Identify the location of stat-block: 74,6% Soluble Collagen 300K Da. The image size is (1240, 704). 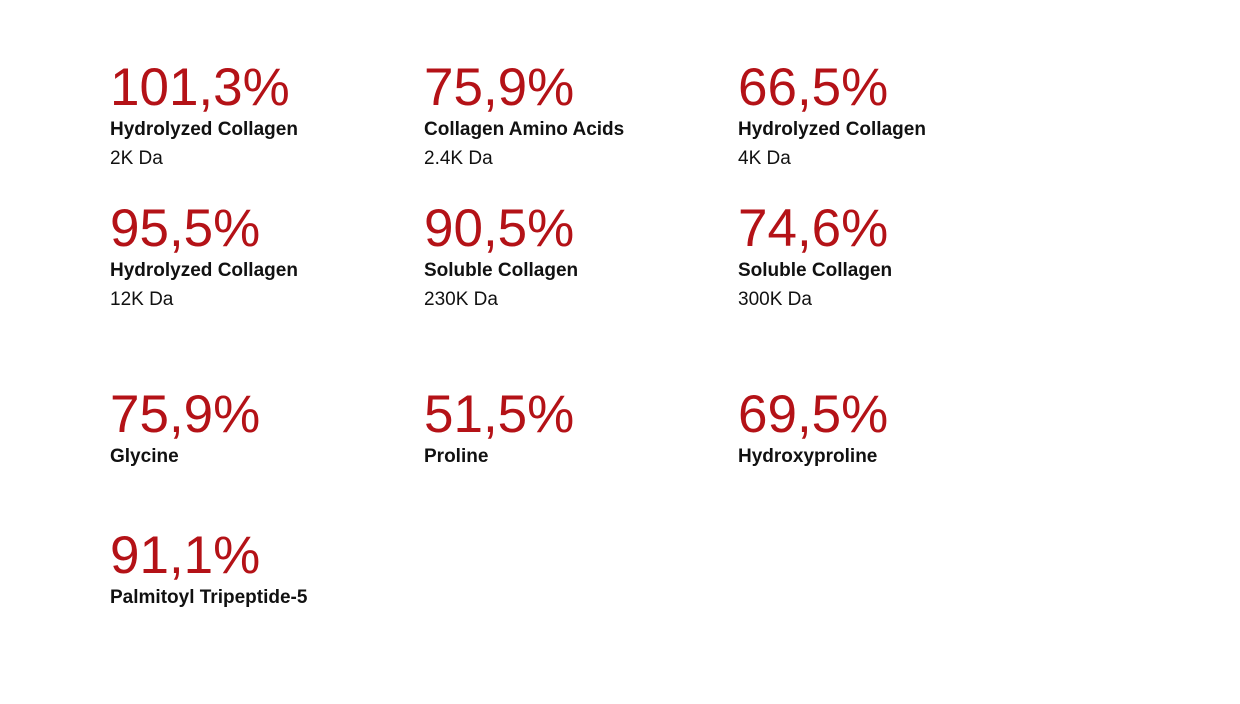
(888, 257).